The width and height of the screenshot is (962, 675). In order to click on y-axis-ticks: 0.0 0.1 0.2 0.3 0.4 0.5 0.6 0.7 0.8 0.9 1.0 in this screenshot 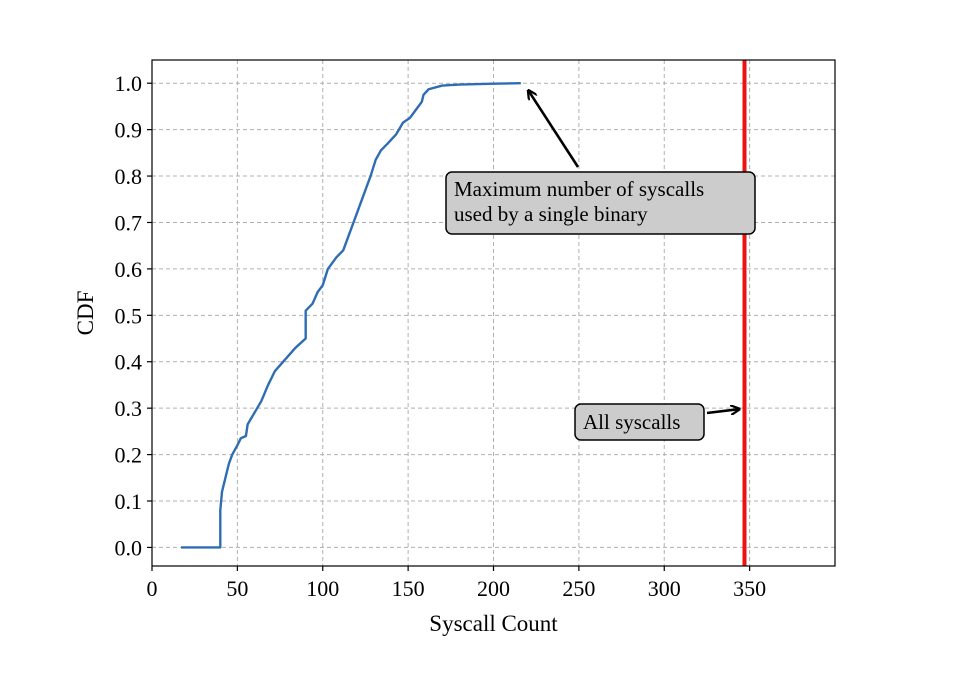, I will do `click(133, 315)`.